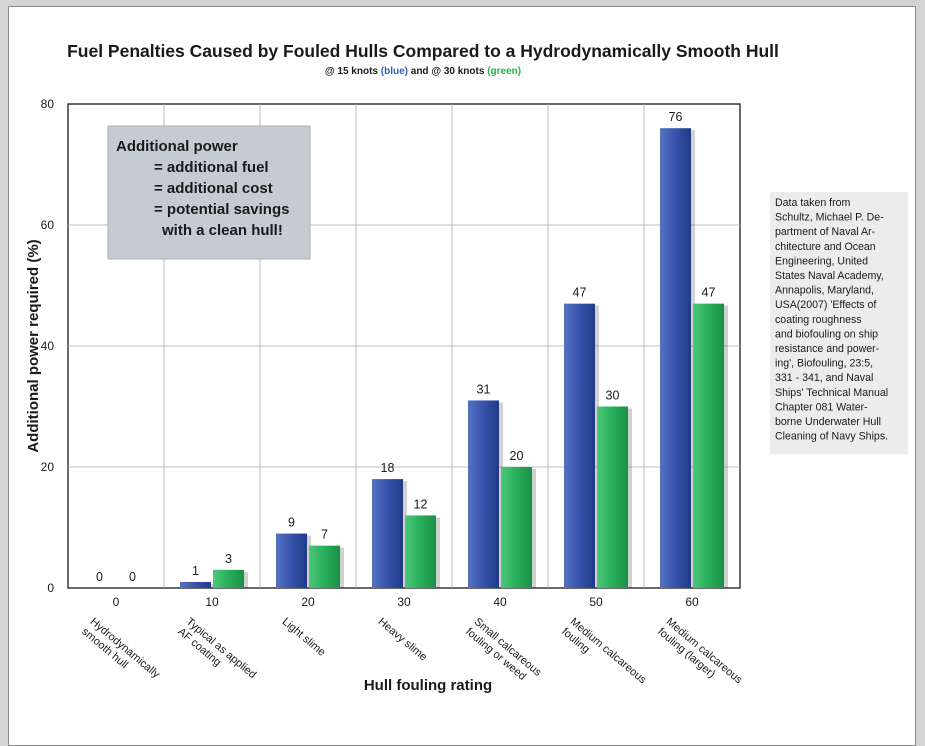 The image size is (925, 746). I want to click on y-tick-labels: 0 20 40 60 80, so click(48, 346).